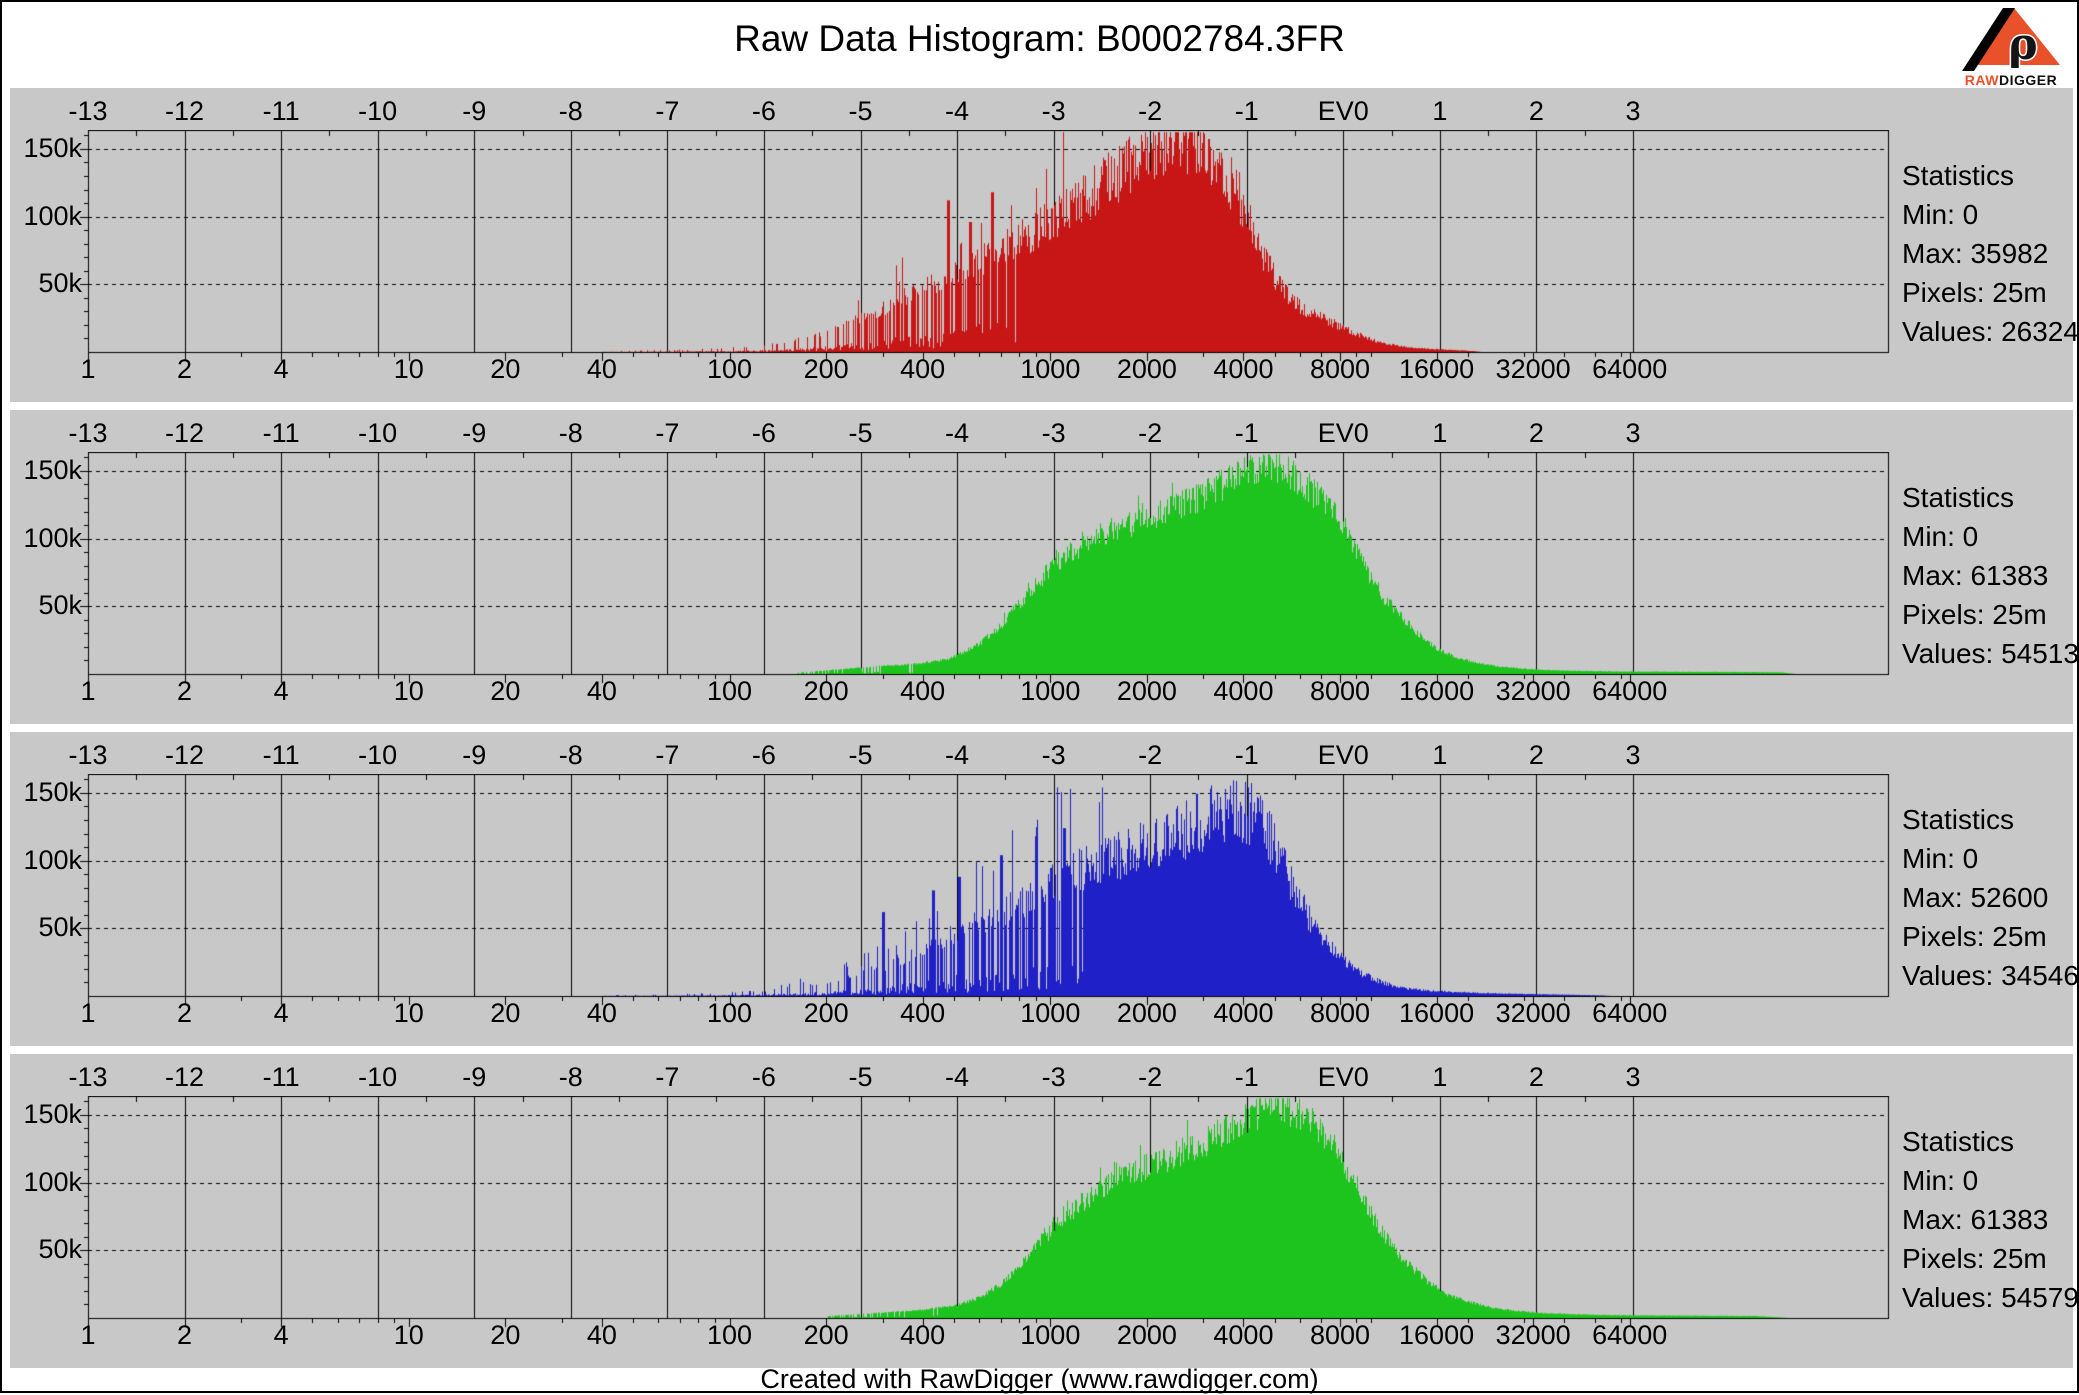 The image size is (2079, 1395). What do you see at coordinates (185, 755) in the screenshot?
I see `ev-axis-label: -12` at bounding box center [185, 755].